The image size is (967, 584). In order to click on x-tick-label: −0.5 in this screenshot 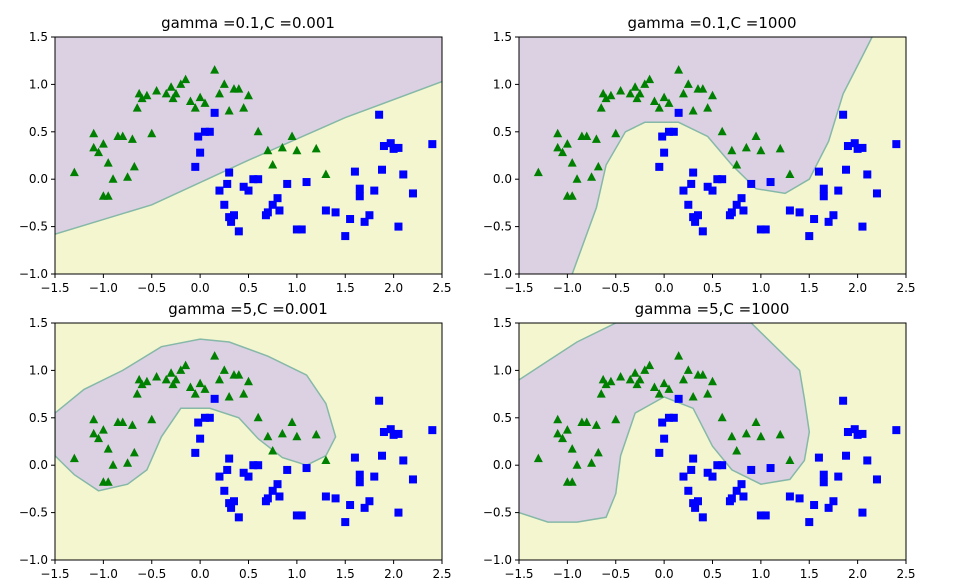, I will do `click(615, 574)`.